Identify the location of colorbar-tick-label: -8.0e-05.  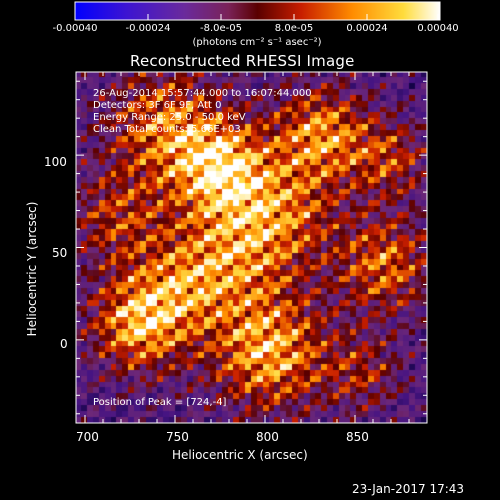
(221, 28).